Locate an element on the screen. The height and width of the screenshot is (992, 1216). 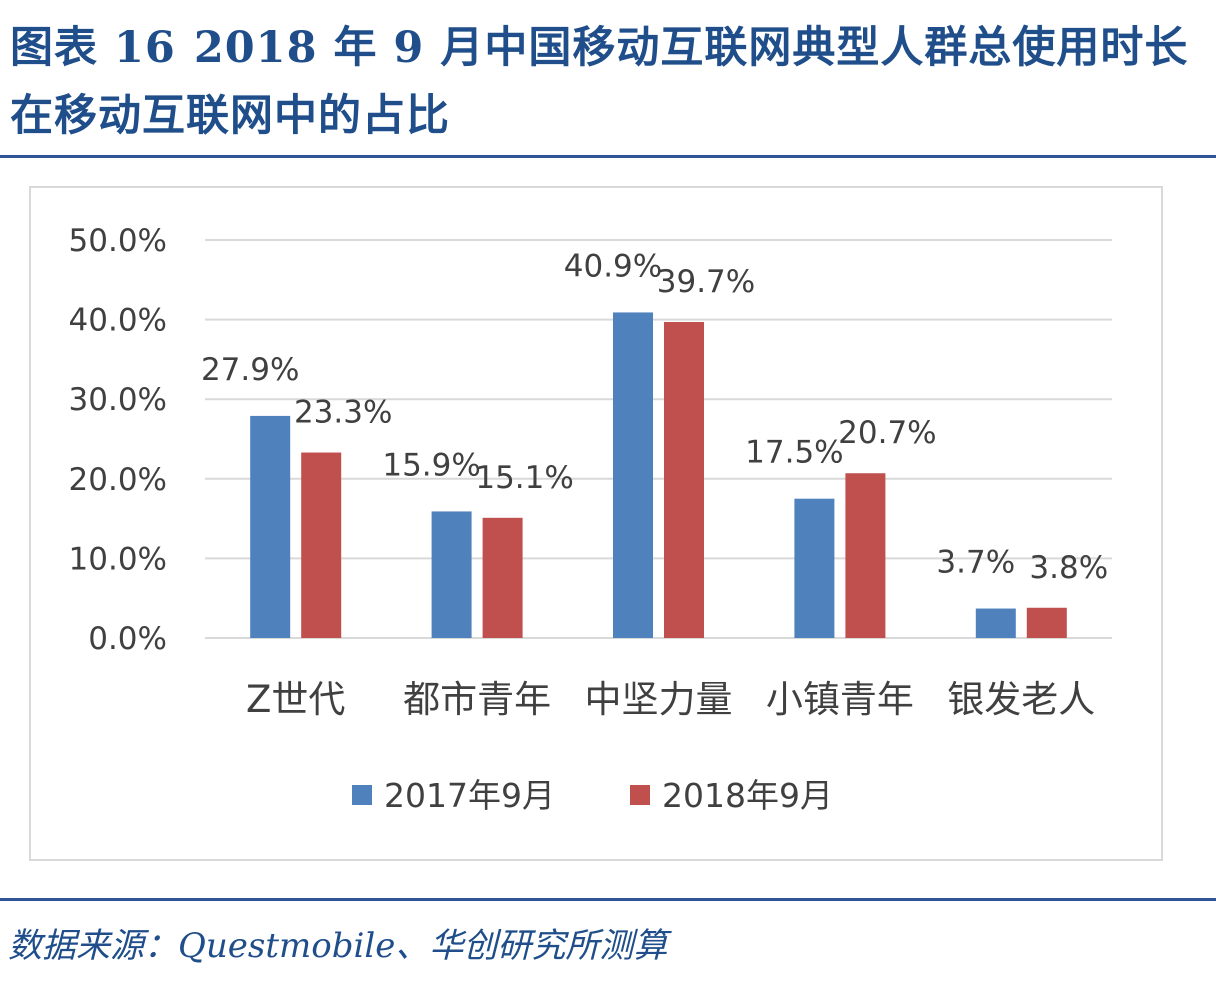
data-label: 27.9% is located at coordinates (250, 370).